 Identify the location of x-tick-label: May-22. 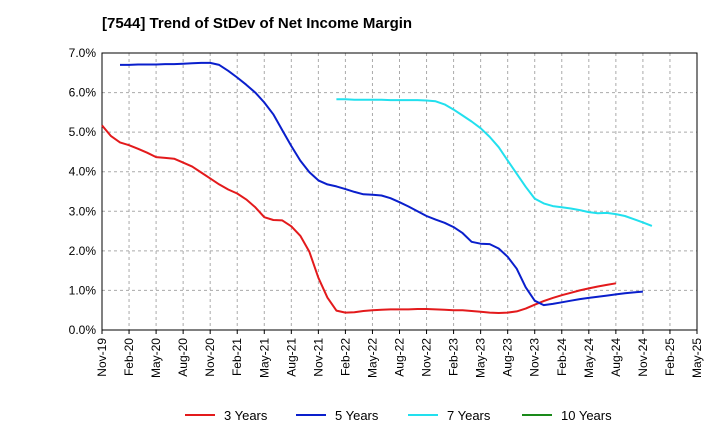
(372, 358).